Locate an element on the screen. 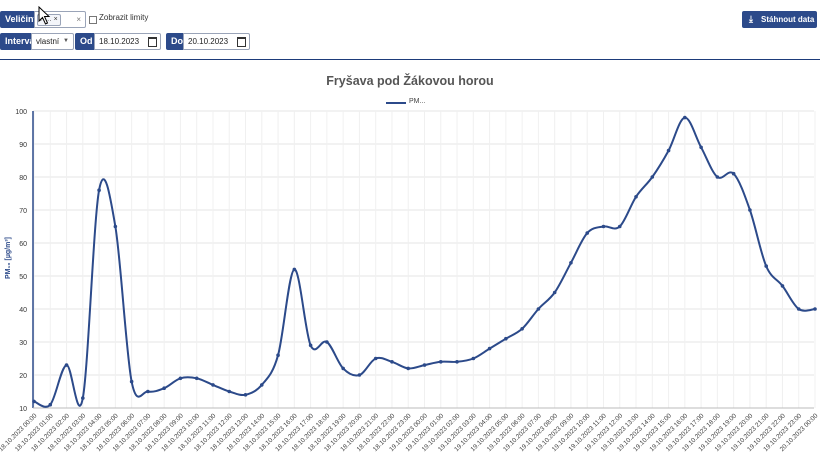 This screenshot has width=820, height=470. x-tick-label: 19.10.2023 20:00 is located at coordinates (734, 432).